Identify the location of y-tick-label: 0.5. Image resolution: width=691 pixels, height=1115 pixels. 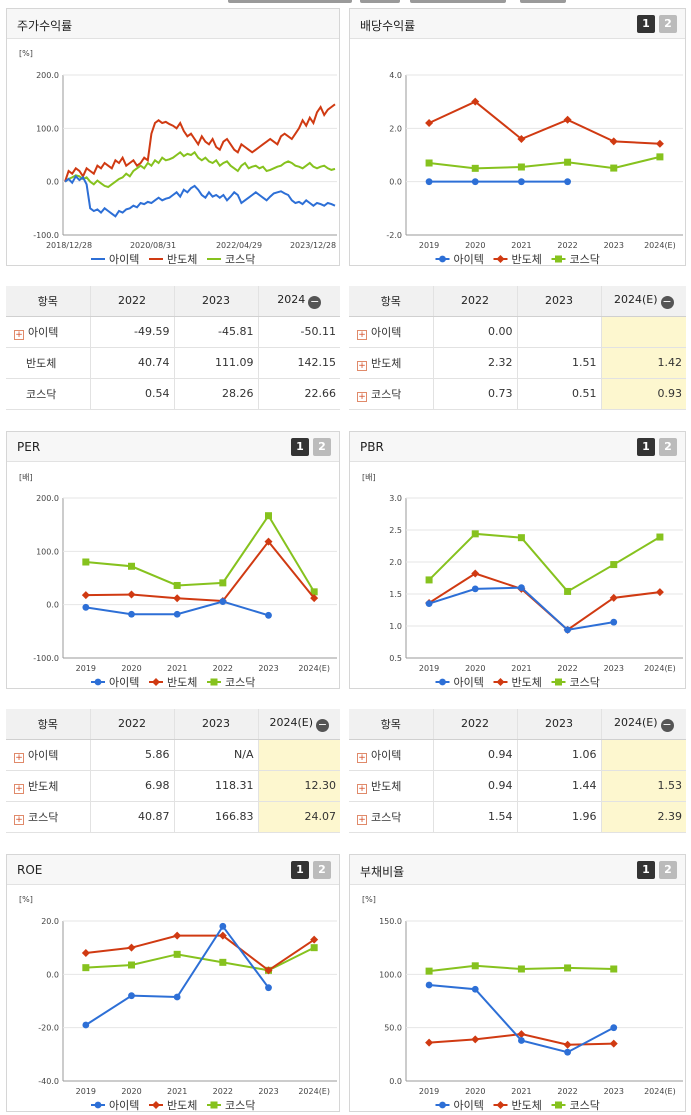
(395, 658).